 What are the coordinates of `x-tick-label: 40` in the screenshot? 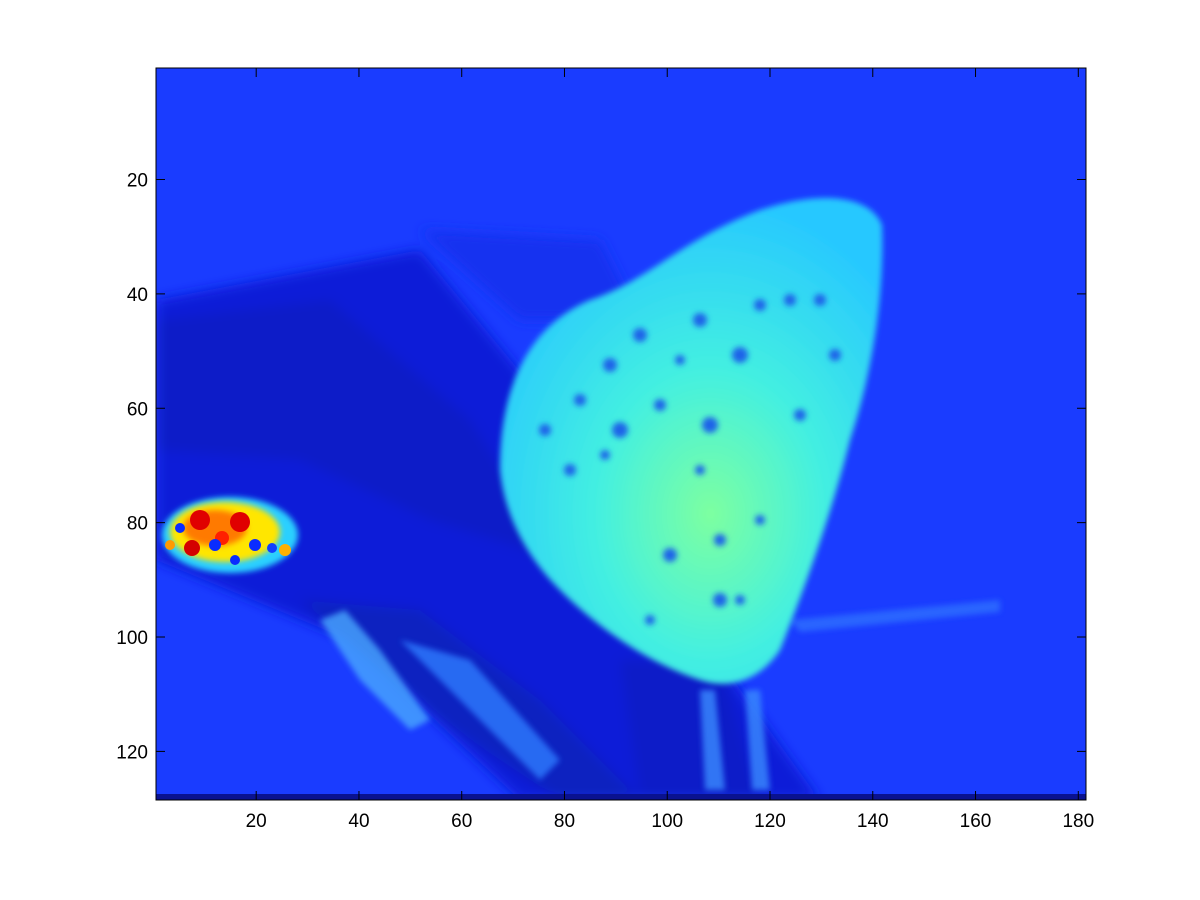 It's located at (358, 821).